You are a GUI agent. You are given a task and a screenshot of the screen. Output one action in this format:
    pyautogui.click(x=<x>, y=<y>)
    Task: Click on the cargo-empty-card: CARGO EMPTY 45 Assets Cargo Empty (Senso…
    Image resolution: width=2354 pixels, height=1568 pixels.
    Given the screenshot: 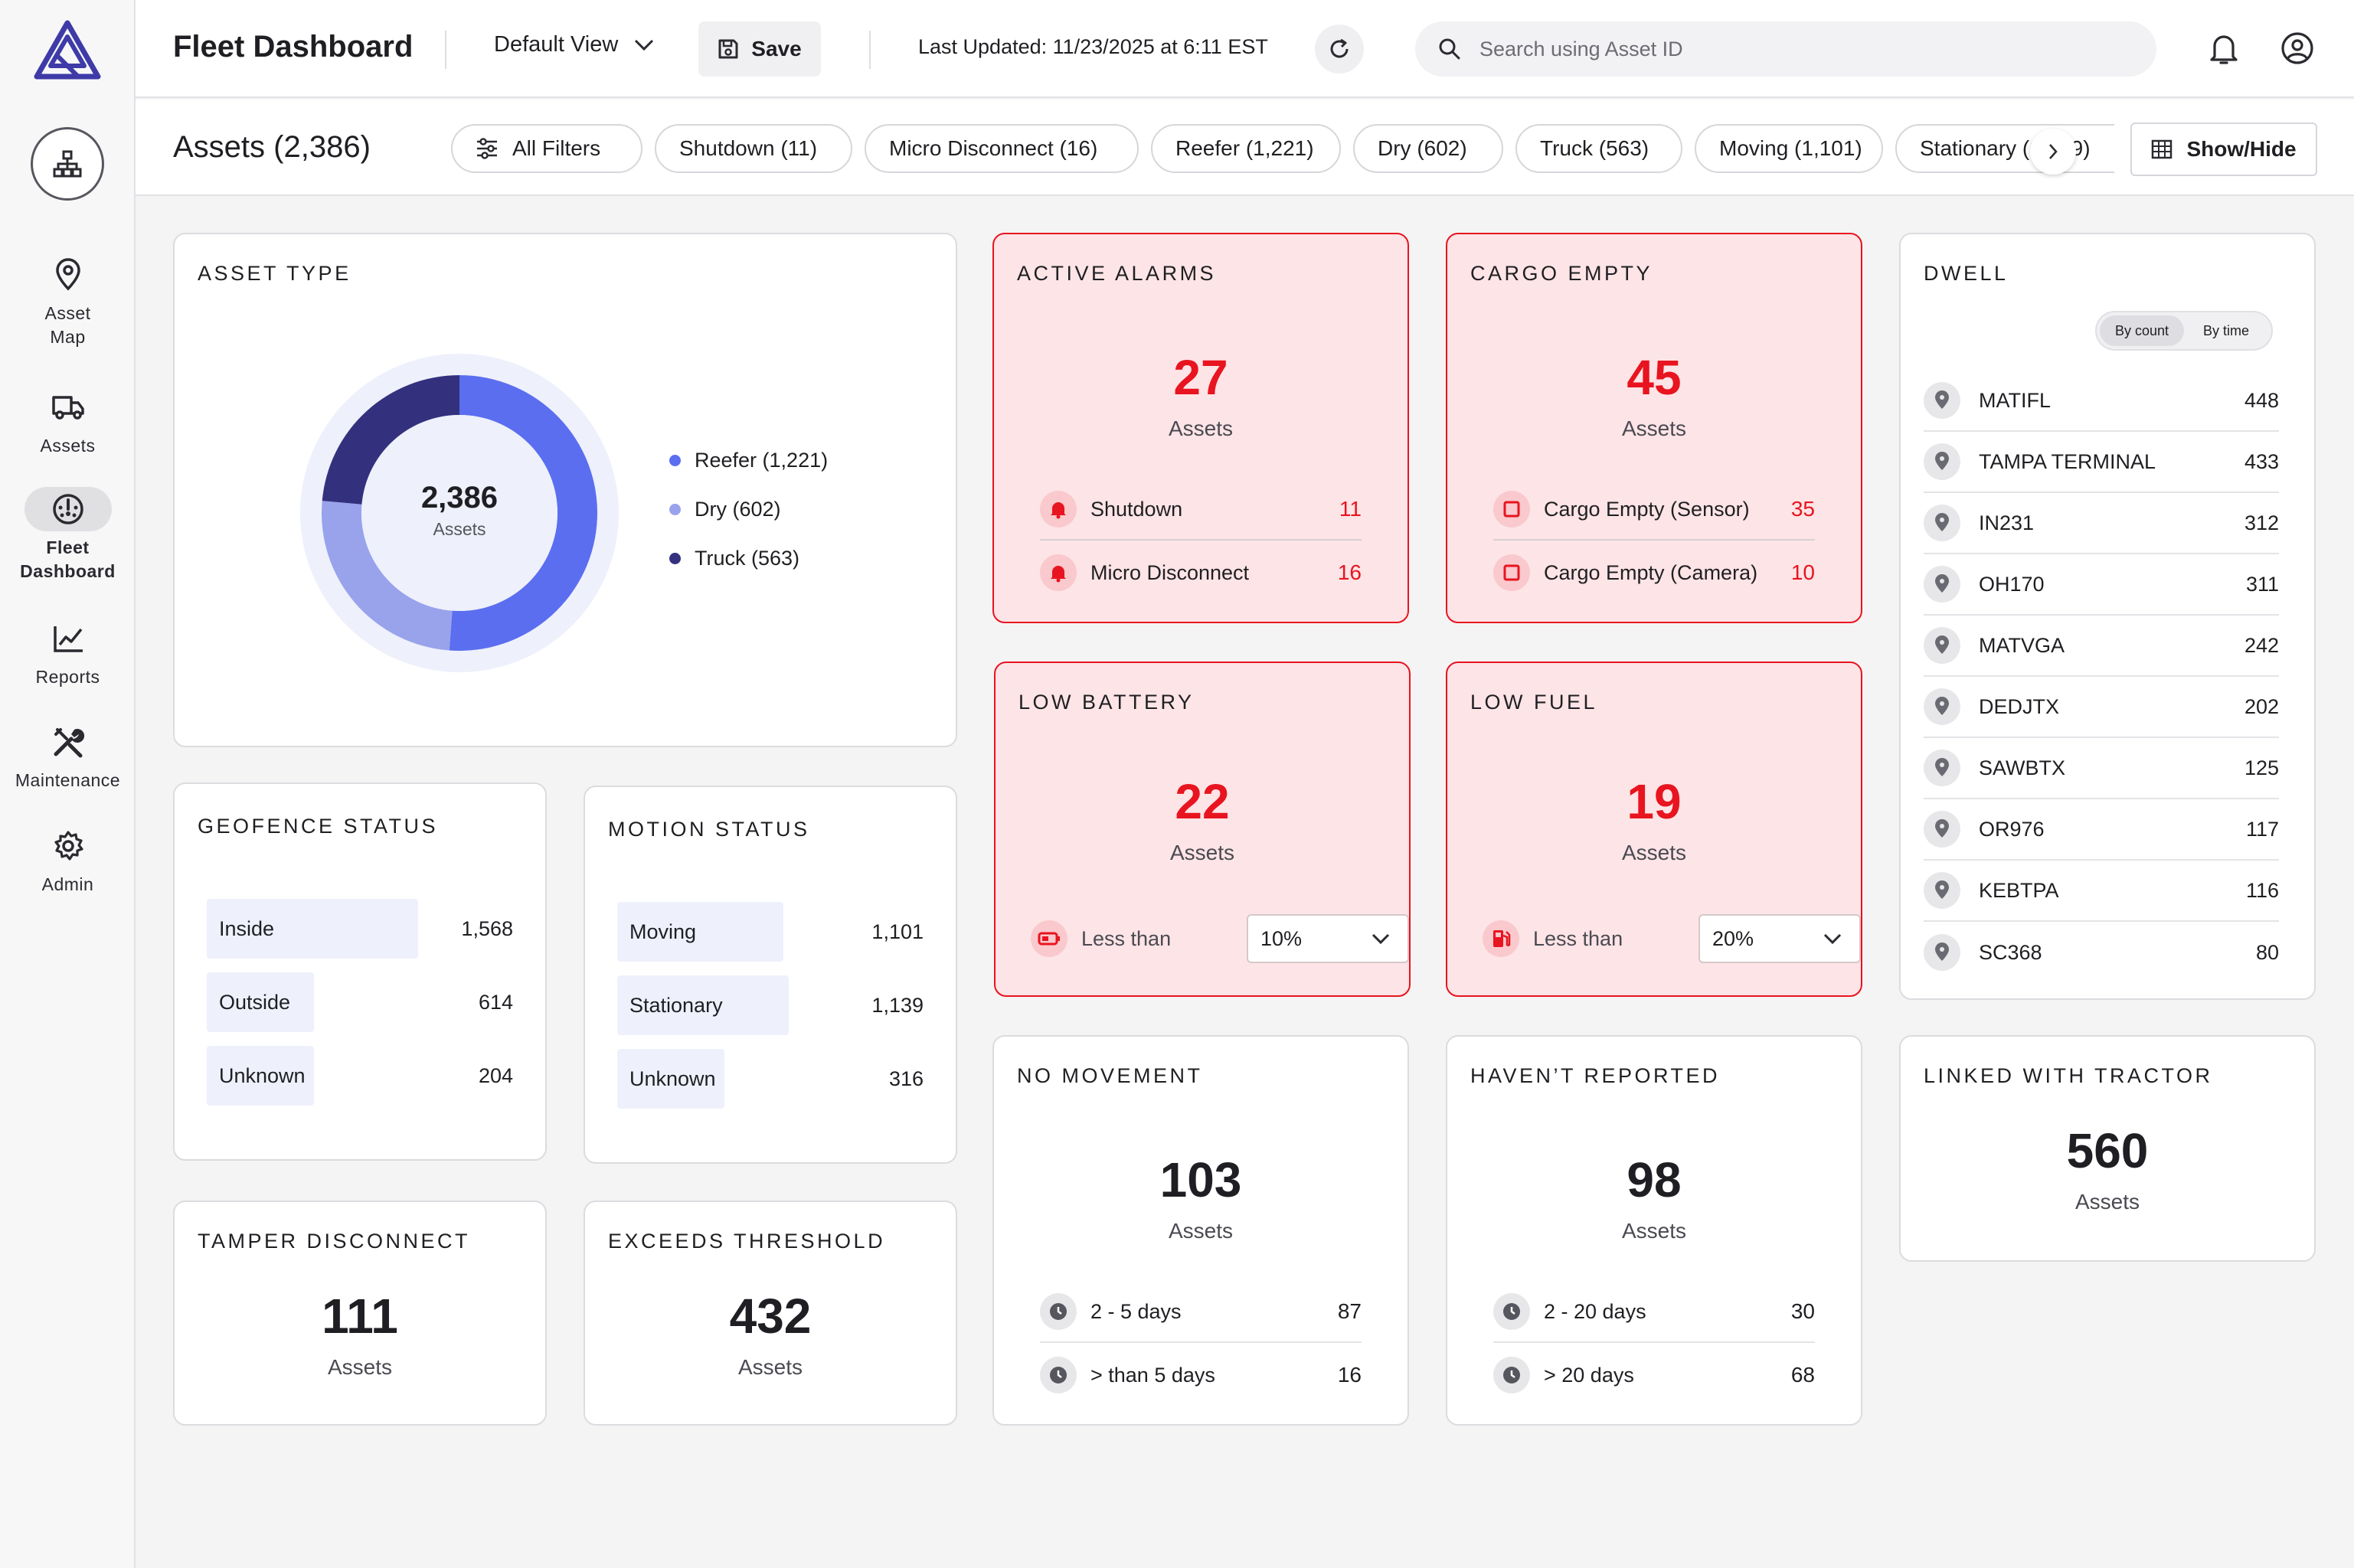 What is the action you would take?
    pyautogui.click(x=1654, y=428)
    